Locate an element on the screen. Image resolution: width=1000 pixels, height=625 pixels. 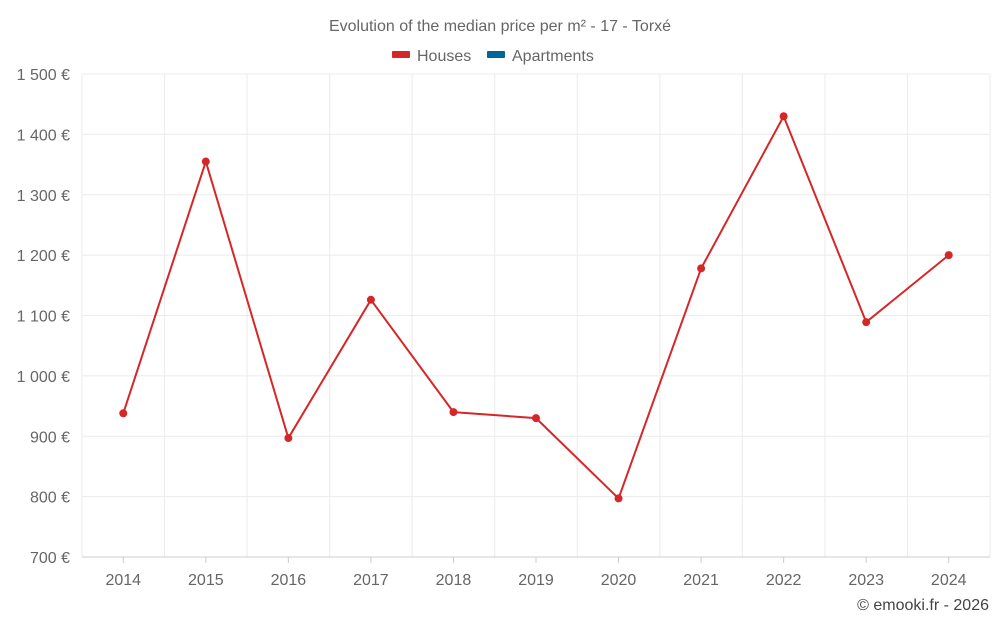
y-tick-label: 1 100 € is located at coordinates (43, 317).